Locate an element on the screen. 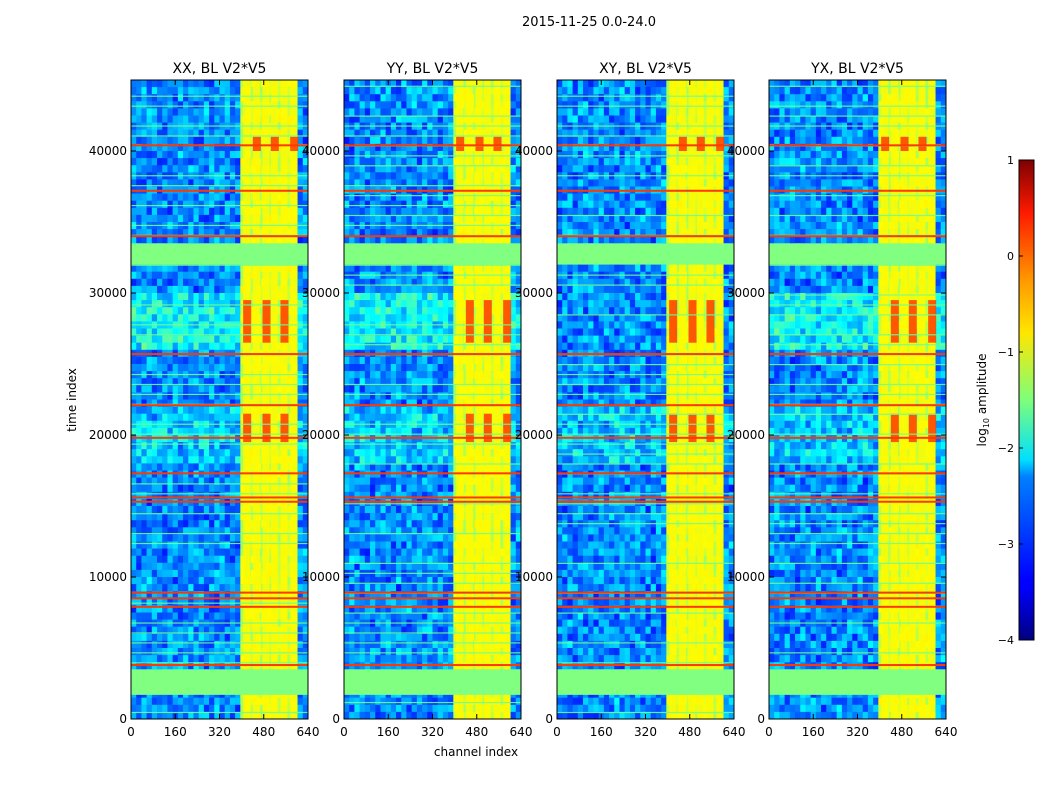 This screenshot has height=800, width=1050. colorbar-tick-label: 1 is located at coordinates (1010, 160).